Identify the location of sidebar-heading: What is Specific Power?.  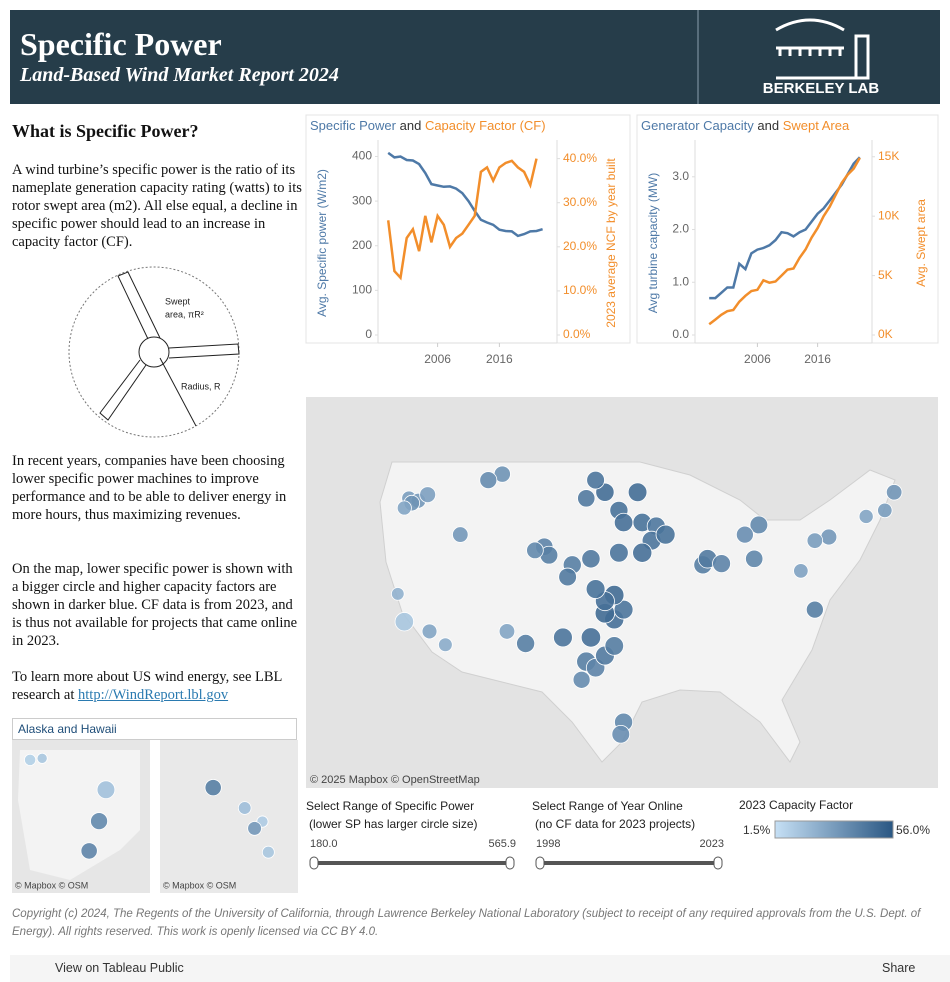
(105, 131).